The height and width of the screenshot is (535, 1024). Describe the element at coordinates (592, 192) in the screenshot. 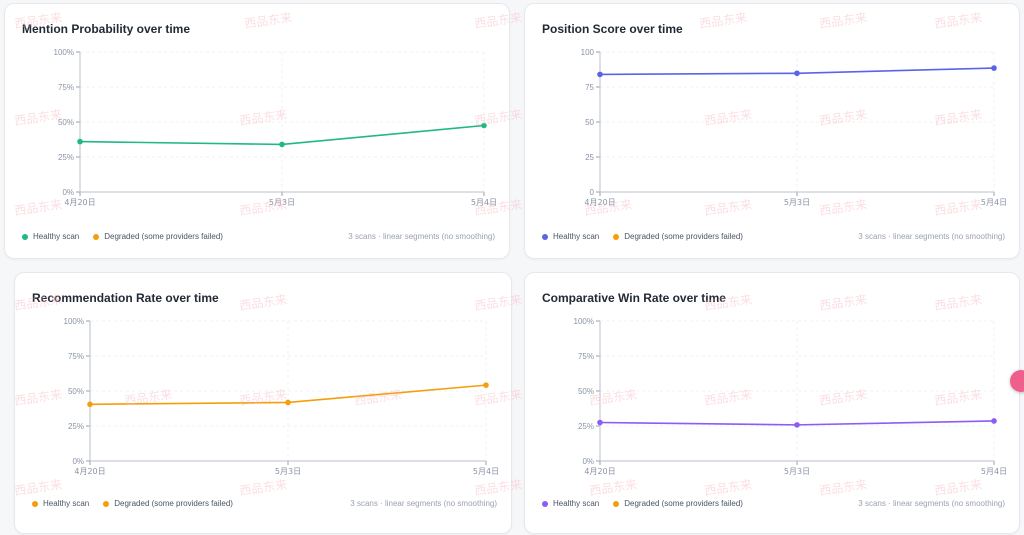

I see `y-tick-label: 0` at that location.